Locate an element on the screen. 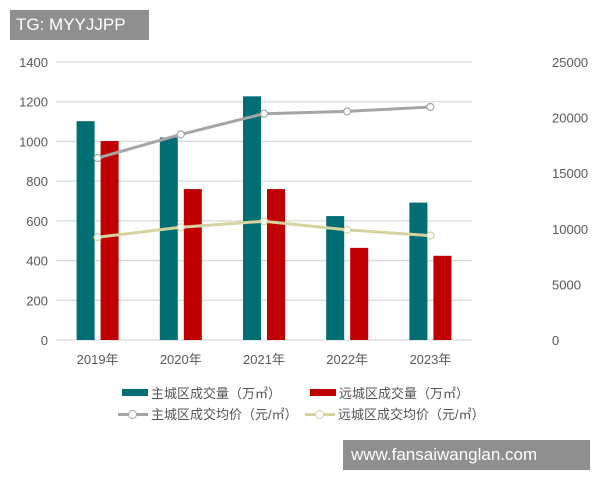 The width and height of the screenshot is (600, 480). left-tick-label: 400 is located at coordinates (37, 261).